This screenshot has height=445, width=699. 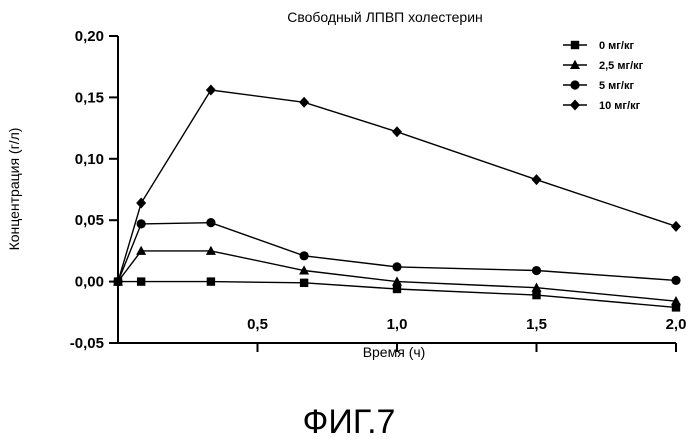 What do you see at coordinates (89, 36) in the screenshot?
I see `y-tick-label: 0,20` at bounding box center [89, 36].